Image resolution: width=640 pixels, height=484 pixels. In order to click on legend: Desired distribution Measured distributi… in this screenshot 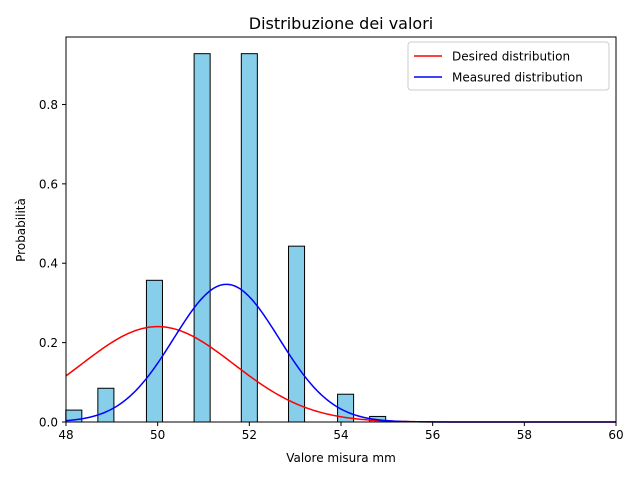, I will do `click(508, 66)`.